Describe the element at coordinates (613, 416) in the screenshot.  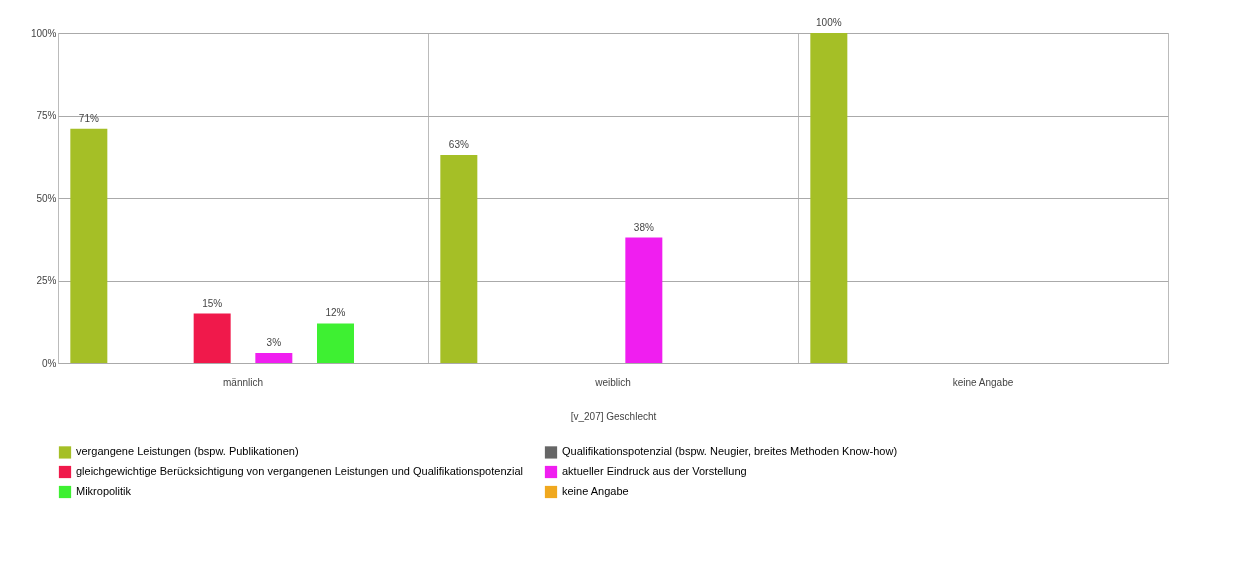
I see `x-axis-title: [v_207] Geschlecht` at that location.